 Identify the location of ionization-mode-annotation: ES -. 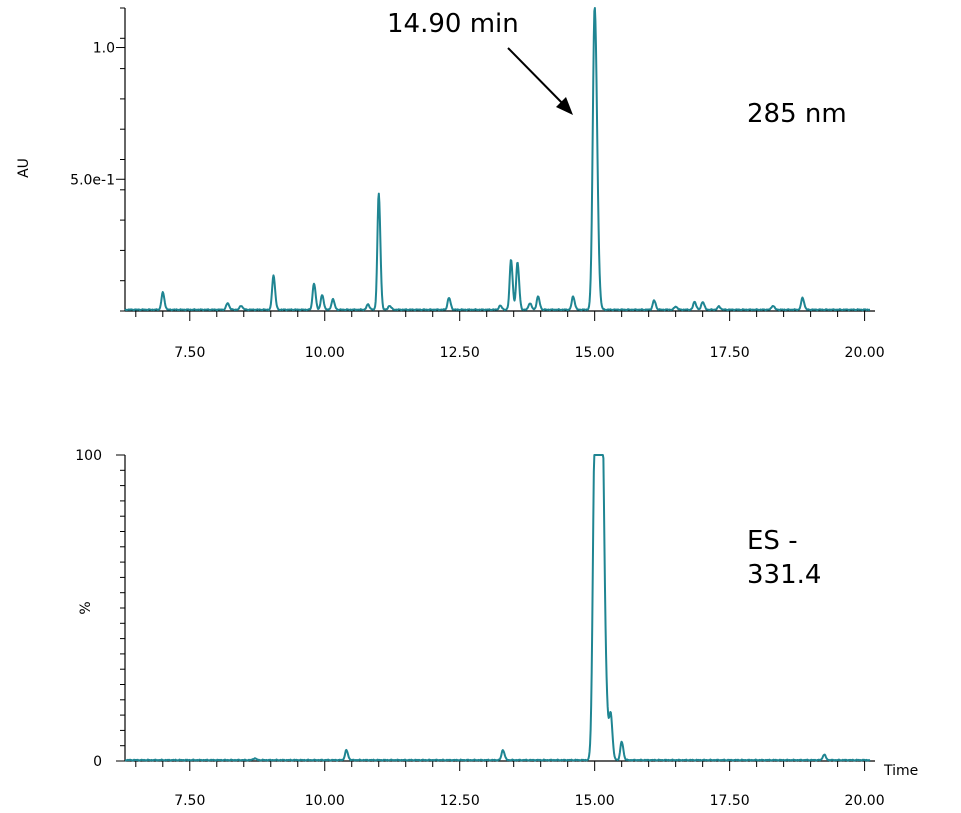
(772, 541).